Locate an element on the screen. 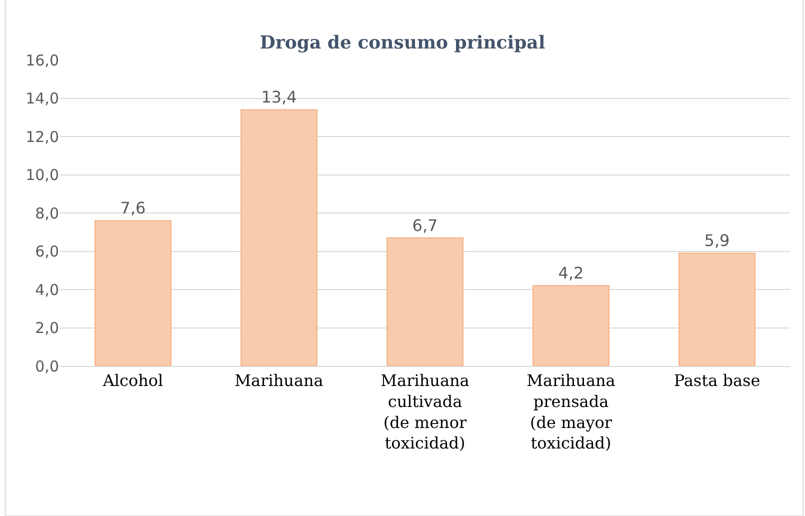 This screenshot has height=516, width=805. data-label: 13,4 is located at coordinates (279, 97).